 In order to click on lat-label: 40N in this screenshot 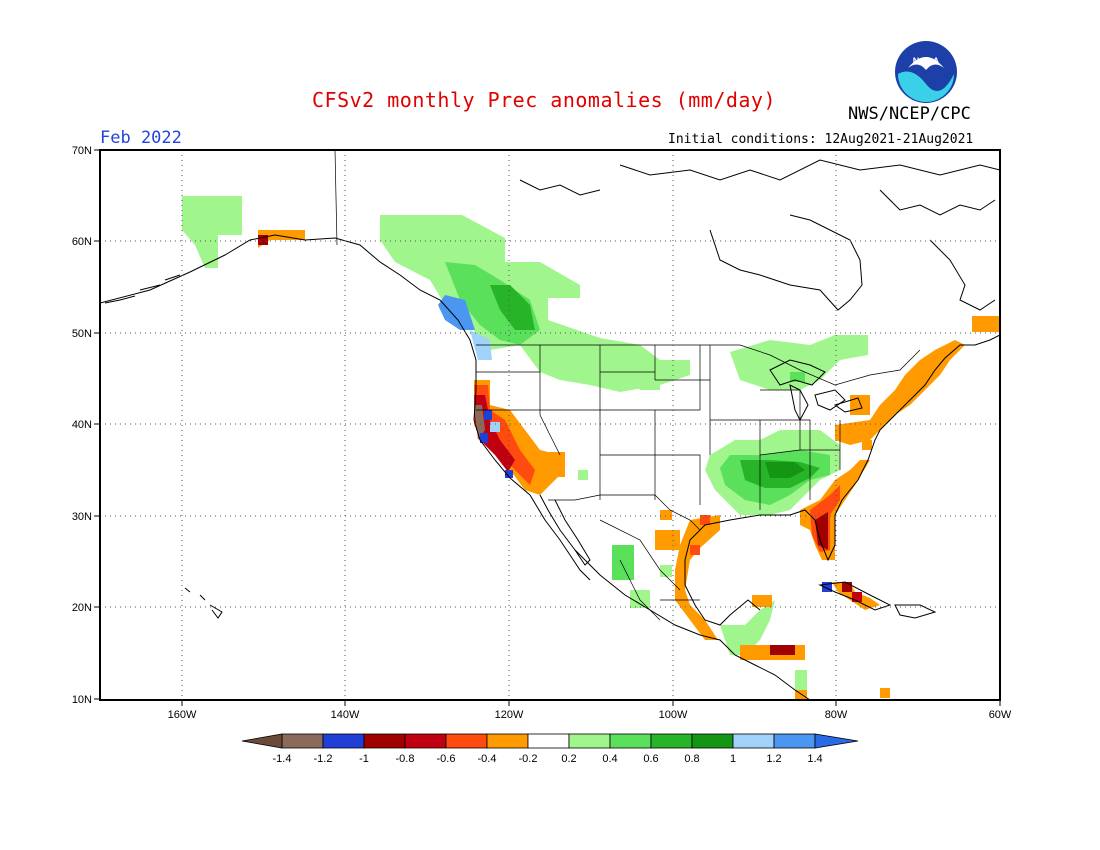, I will do `click(82, 425)`.